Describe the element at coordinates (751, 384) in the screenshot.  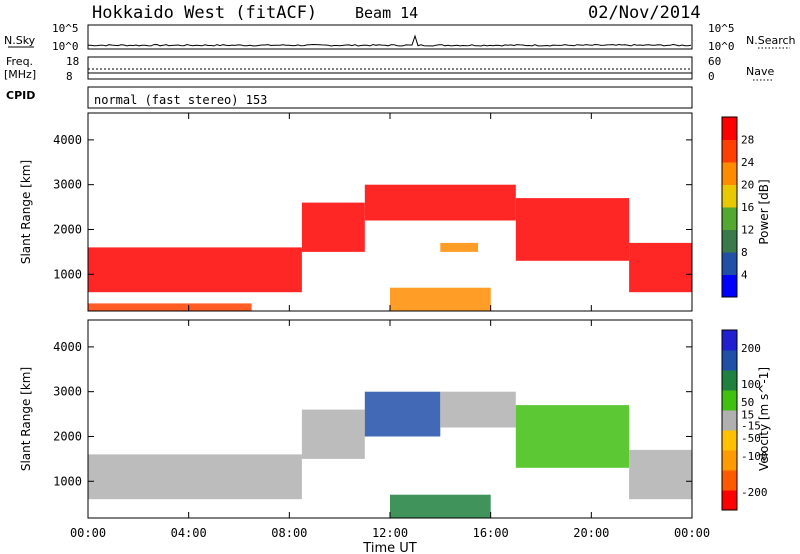
I see `colorbar-tick-label: 100` at that location.